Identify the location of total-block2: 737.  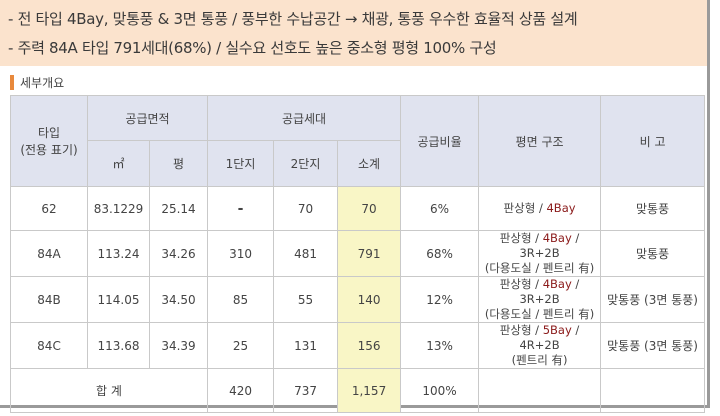
(306, 390).